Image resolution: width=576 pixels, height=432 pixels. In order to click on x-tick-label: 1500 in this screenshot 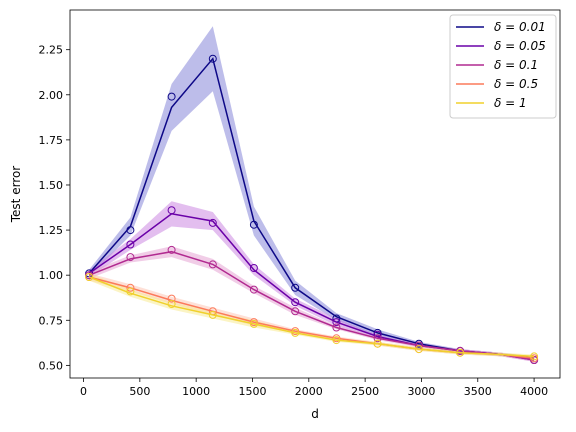, I will do `click(252, 391)`.